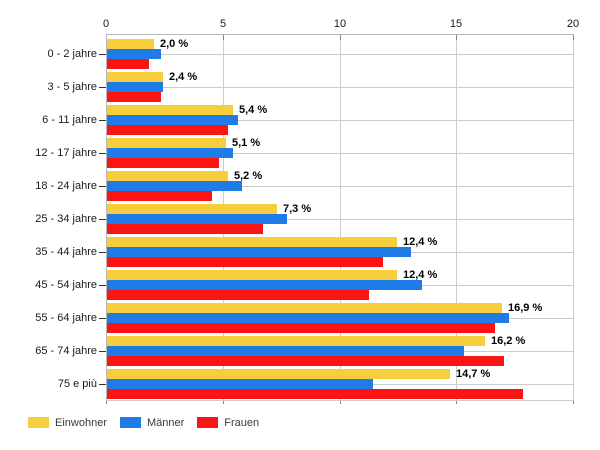  What do you see at coordinates (248, 176) in the screenshot?
I see `value-label: 5,2 %` at bounding box center [248, 176].